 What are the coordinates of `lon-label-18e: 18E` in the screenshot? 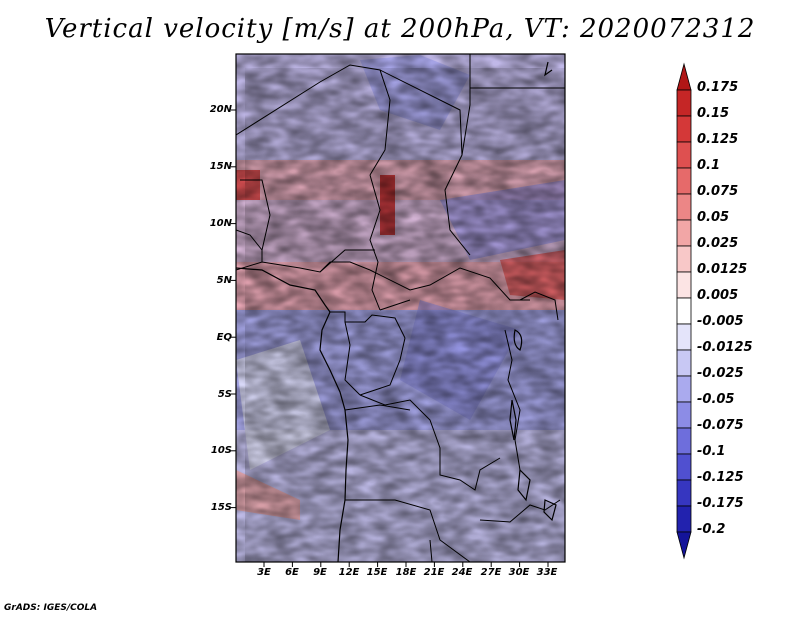 It's located at (406, 572).